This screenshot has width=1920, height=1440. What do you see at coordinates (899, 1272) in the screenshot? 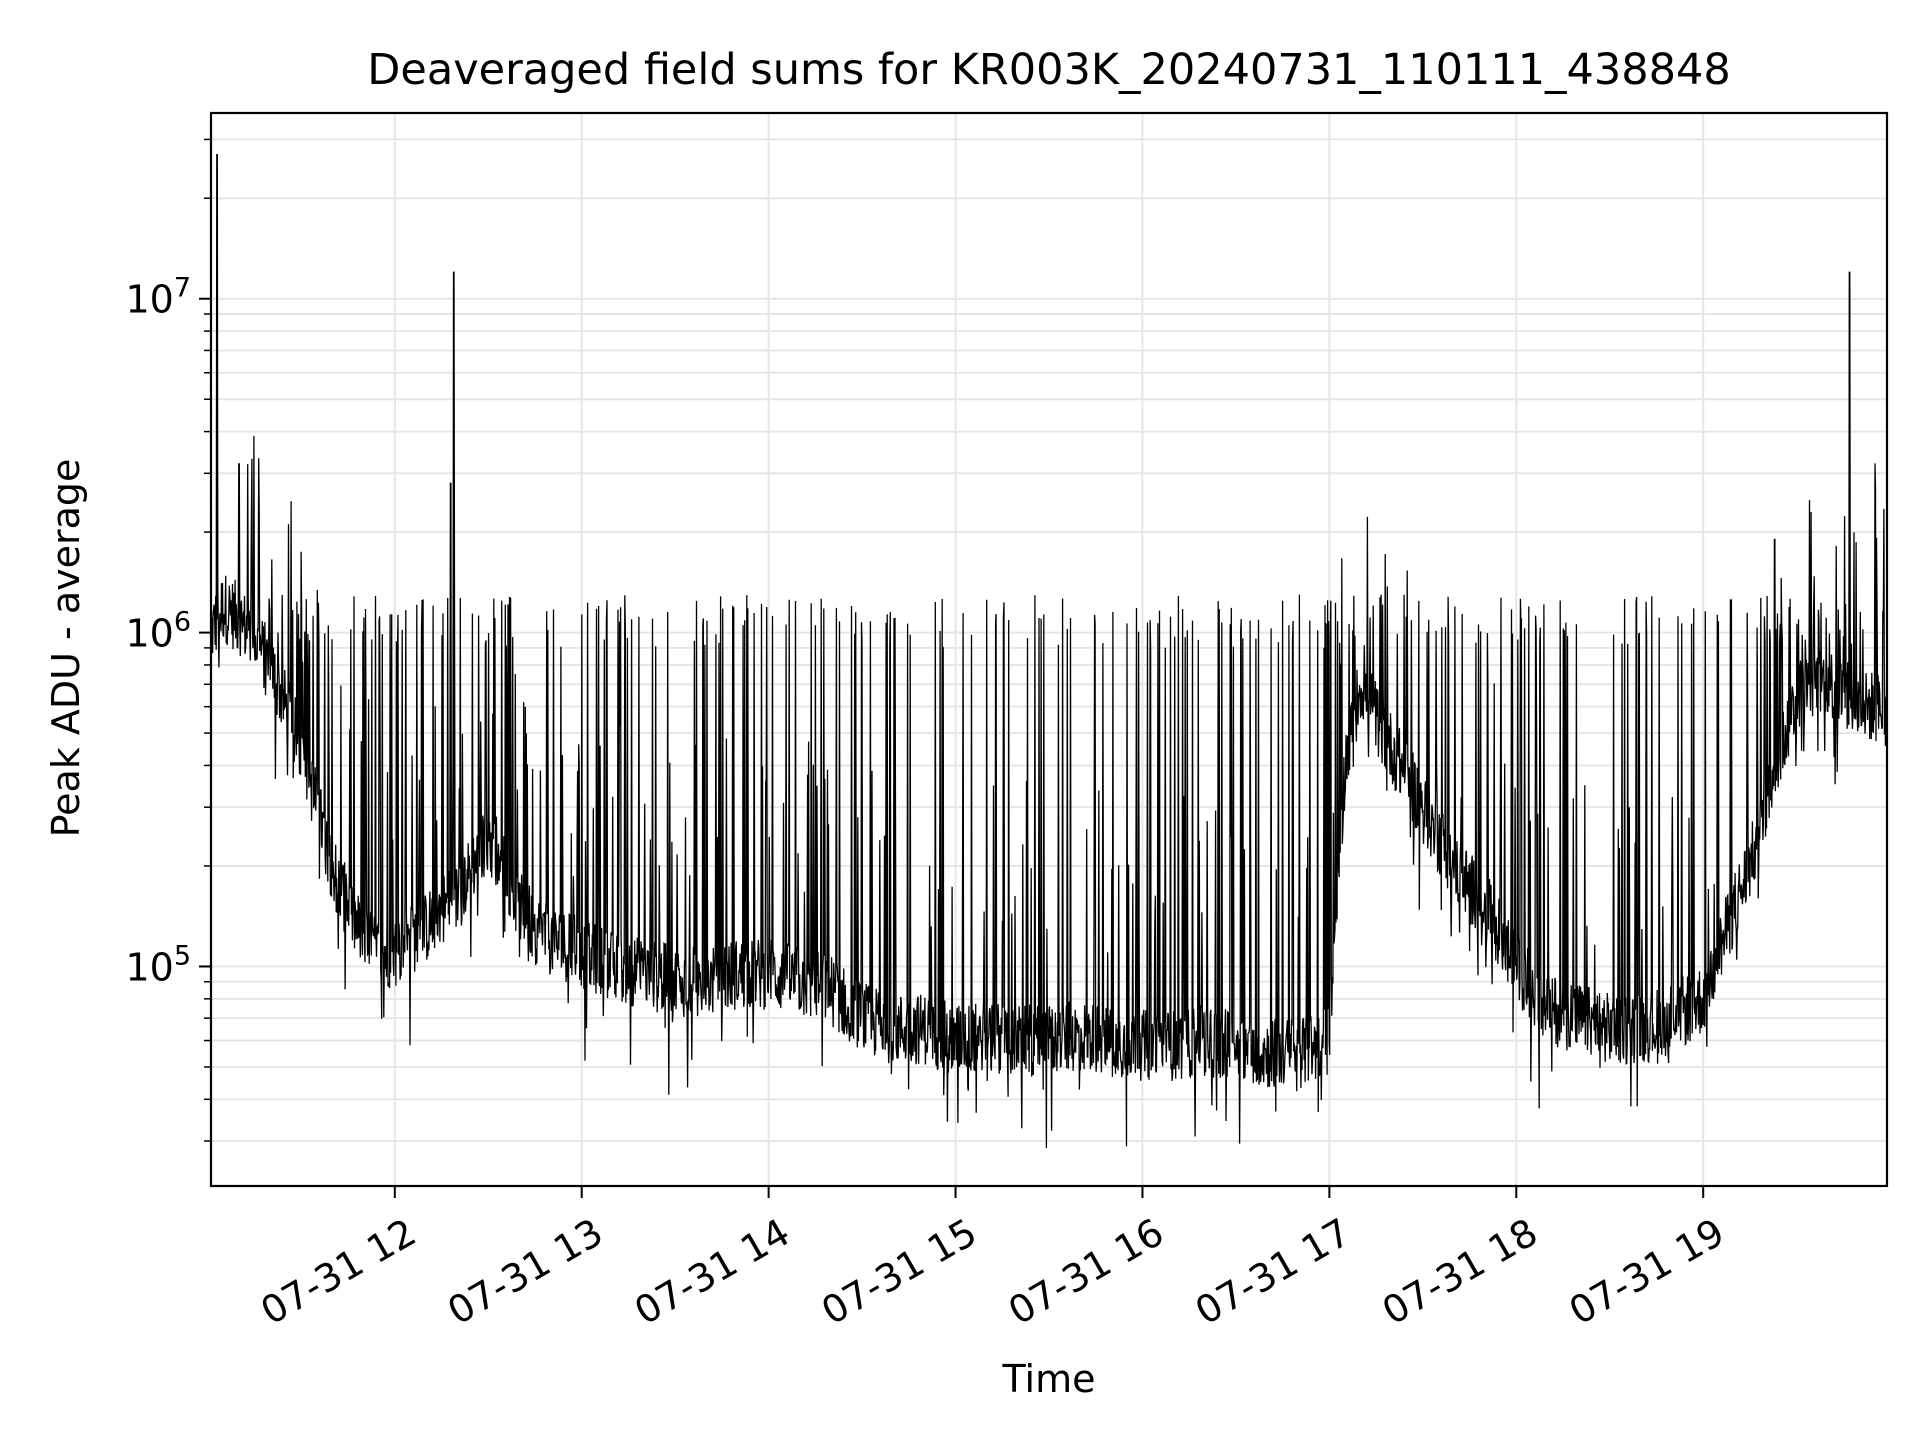
I see `x-tick-label: 07-31 15` at bounding box center [899, 1272].